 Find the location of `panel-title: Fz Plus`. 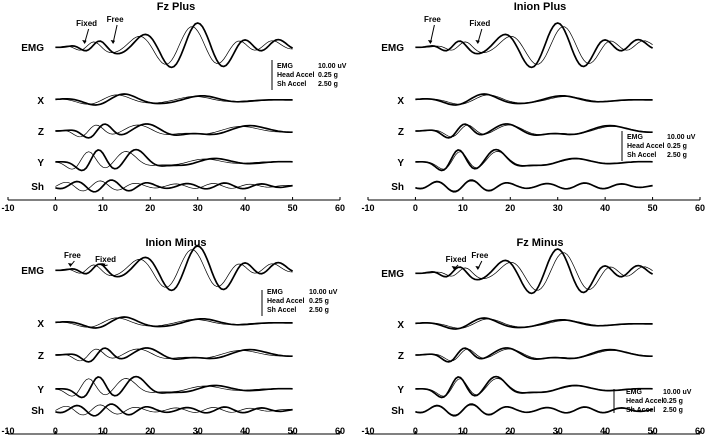

panel-title: Fz Plus is located at coordinates (176, 7).